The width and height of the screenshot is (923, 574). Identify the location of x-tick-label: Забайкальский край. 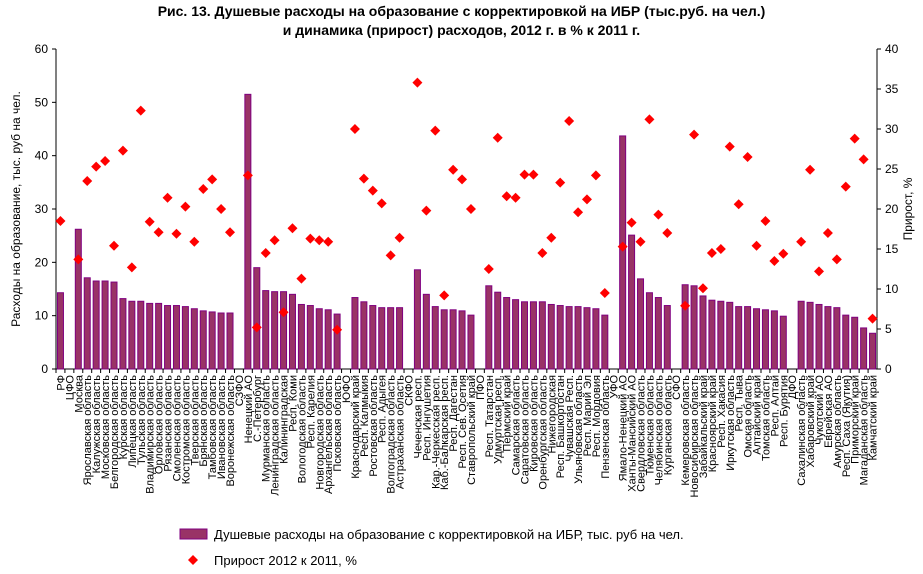
(704, 426).